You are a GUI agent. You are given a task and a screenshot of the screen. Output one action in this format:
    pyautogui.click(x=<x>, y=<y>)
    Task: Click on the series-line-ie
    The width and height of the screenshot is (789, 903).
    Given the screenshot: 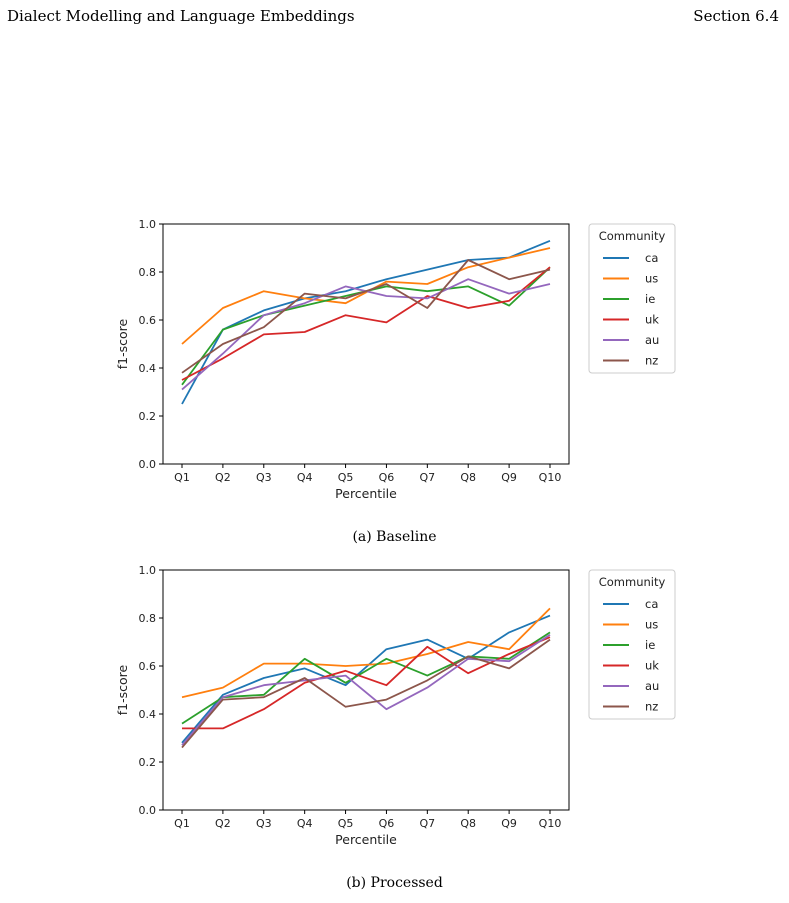 What is the action you would take?
    pyautogui.click(x=366, y=678)
    